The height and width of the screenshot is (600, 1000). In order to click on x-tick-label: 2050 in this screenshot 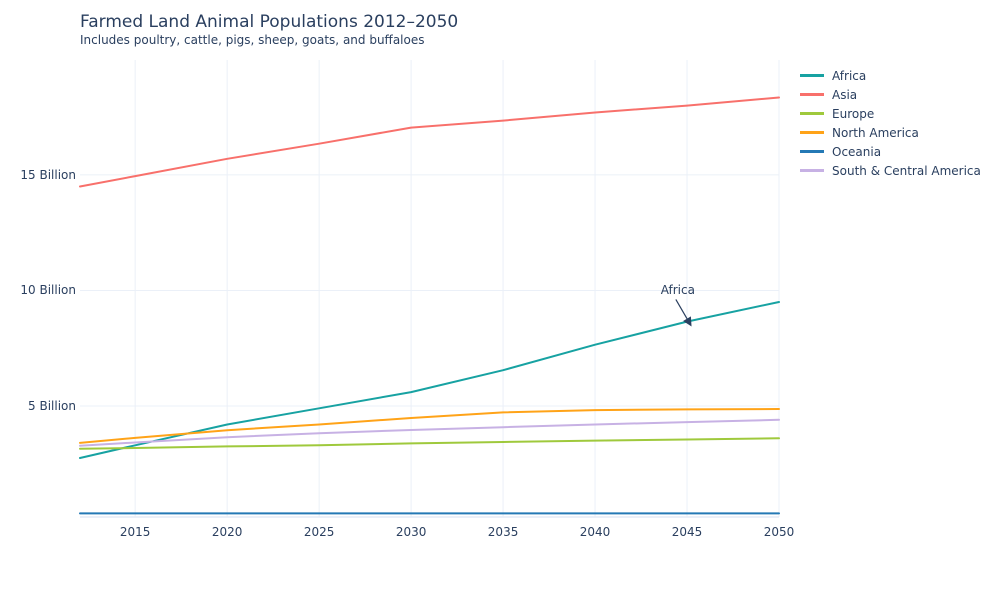, I will do `click(779, 532)`.